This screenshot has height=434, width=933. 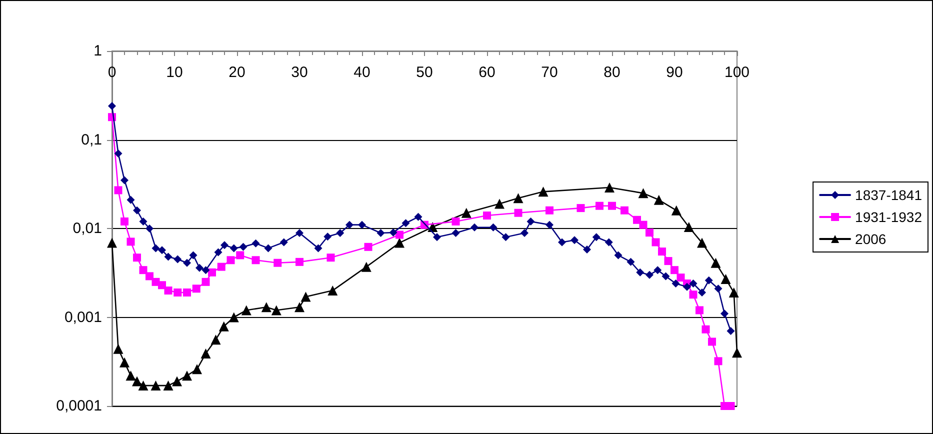 What do you see at coordinates (487, 72) in the screenshot?
I see `x-tick-label: 60` at bounding box center [487, 72].